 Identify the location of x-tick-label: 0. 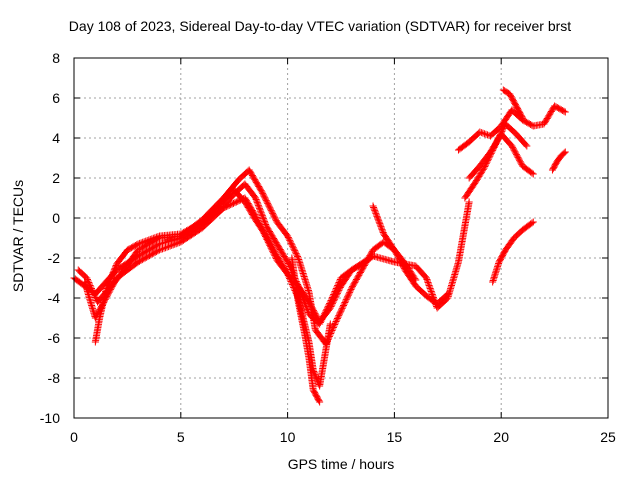
(74, 437).